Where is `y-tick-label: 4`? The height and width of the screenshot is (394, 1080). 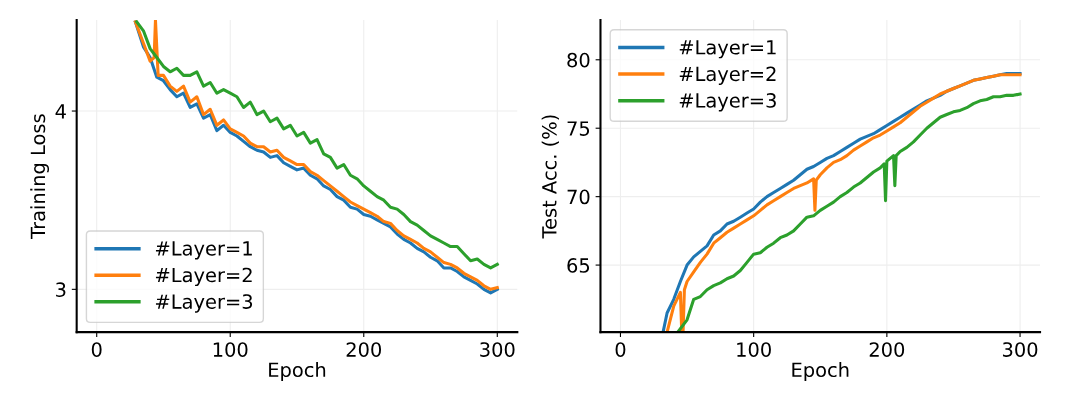
y-tick-label: 4 is located at coordinates (60, 111).